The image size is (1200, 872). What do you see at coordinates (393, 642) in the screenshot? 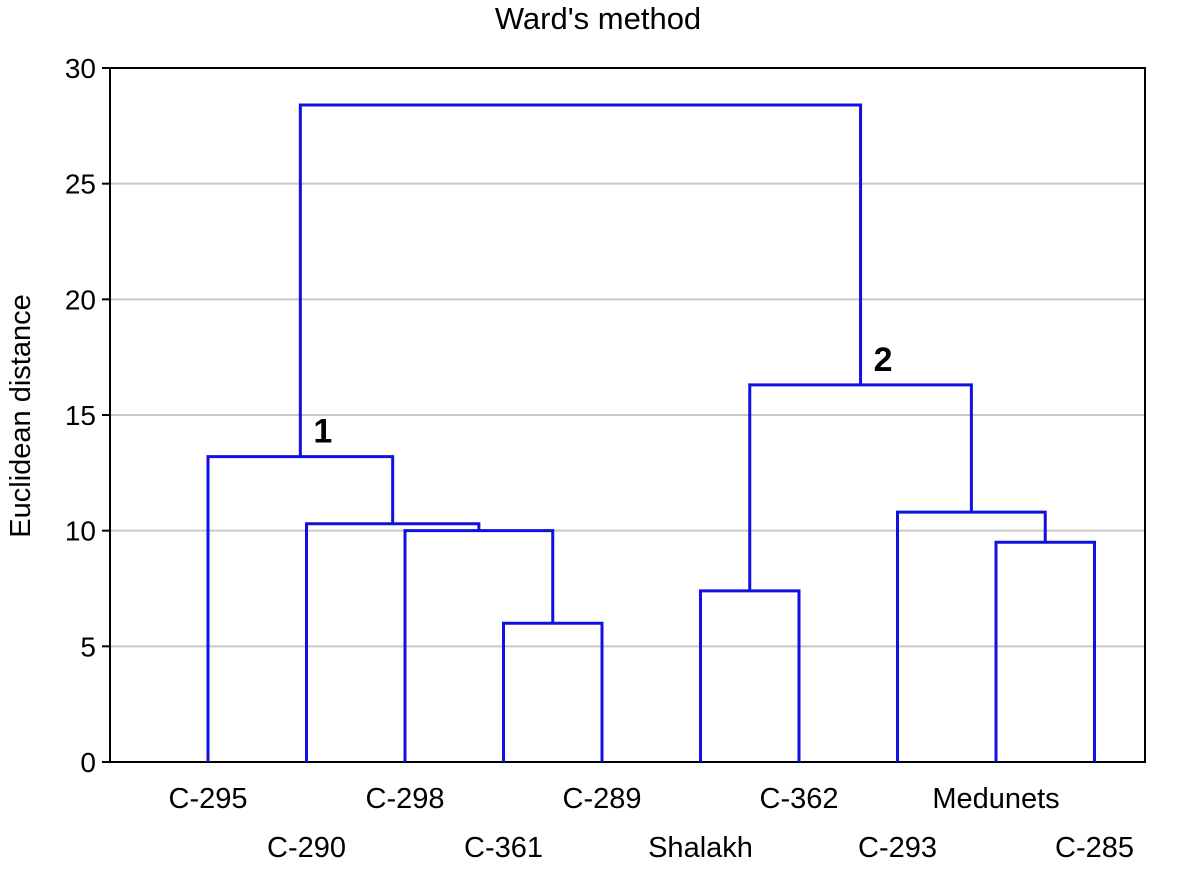
I see `dendrogram-link-m5` at bounding box center [393, 642].